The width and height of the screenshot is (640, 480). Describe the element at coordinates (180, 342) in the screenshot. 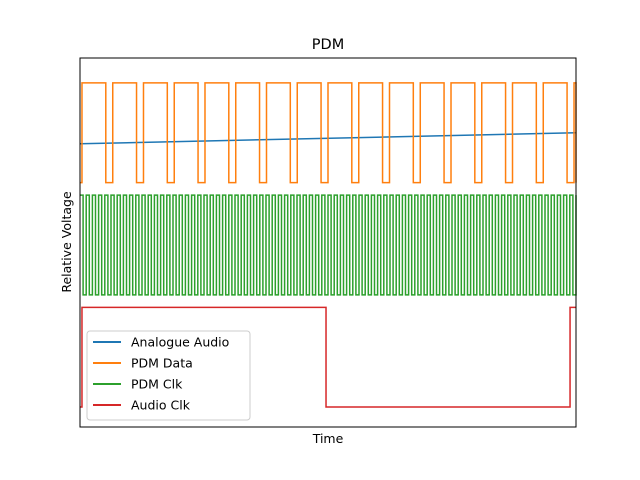

I see `legend-label-1: Analogue Audio` at that location.